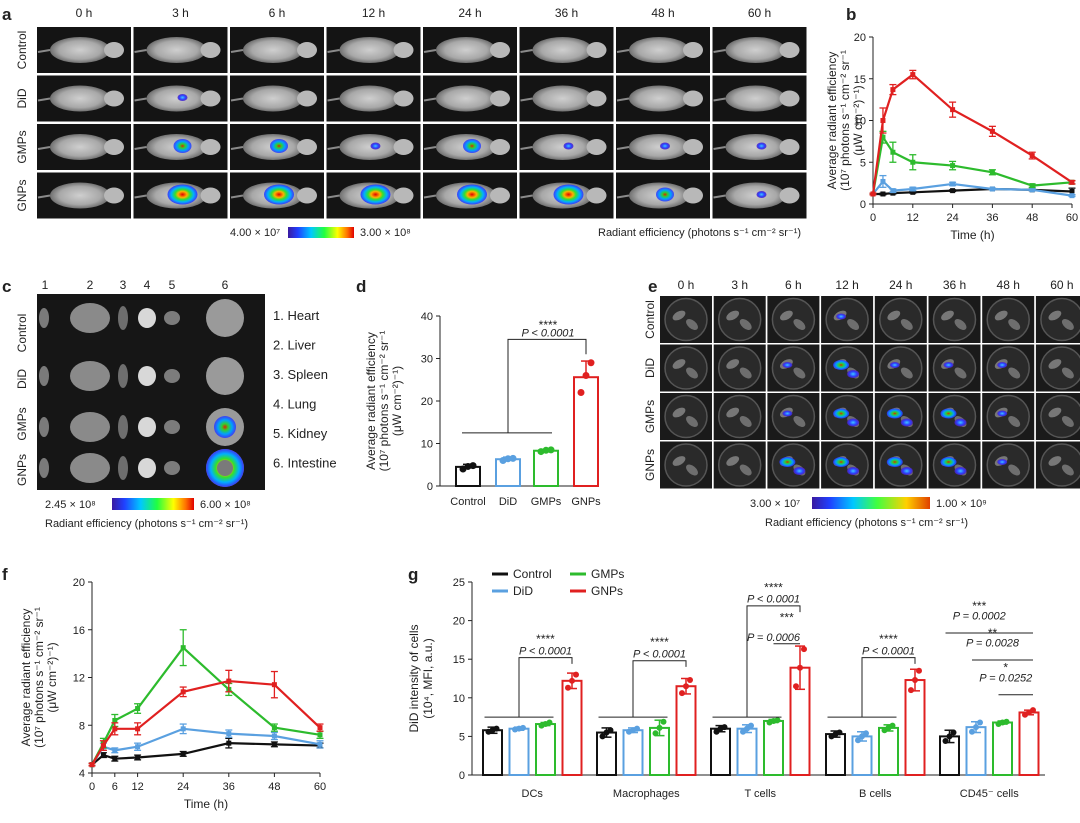 This screenshot has height=823, width=1080. Describe the element at coordinates (206, 754) in the screenshot. I see `series-line-control` at that location.